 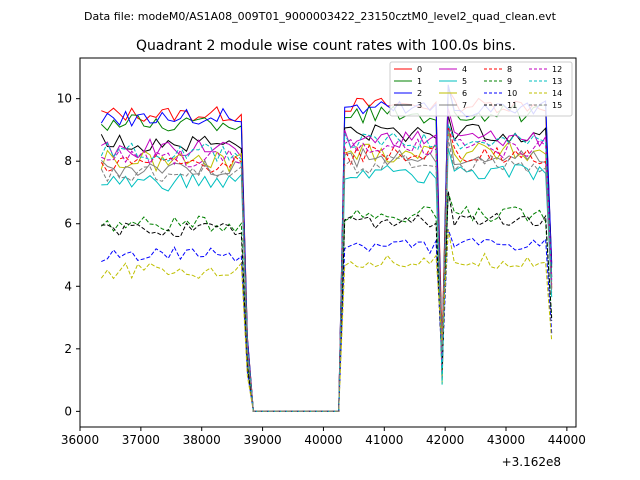 I want to click on legend-box, so click(x=481, y=89).